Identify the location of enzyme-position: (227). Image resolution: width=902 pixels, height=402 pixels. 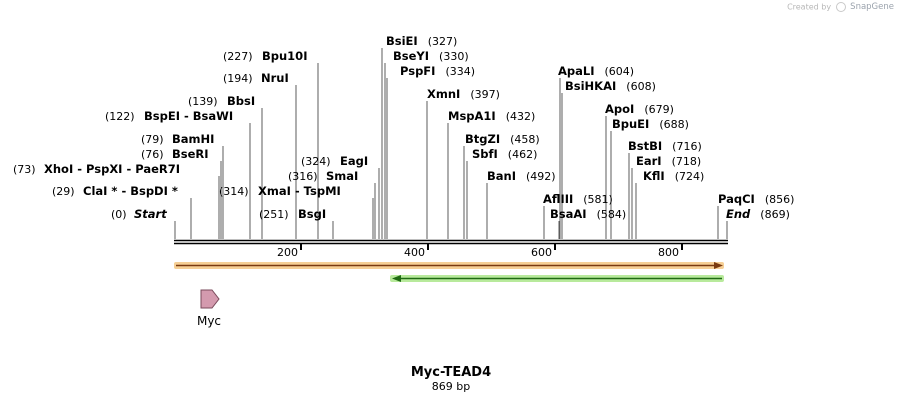
(238, 56).